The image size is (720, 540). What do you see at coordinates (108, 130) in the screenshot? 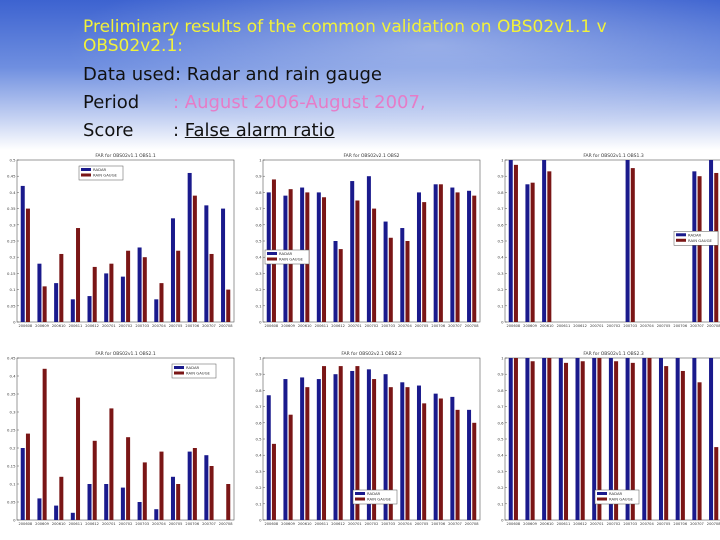
I see `score-label: Score` at bounding box center [108, 130].